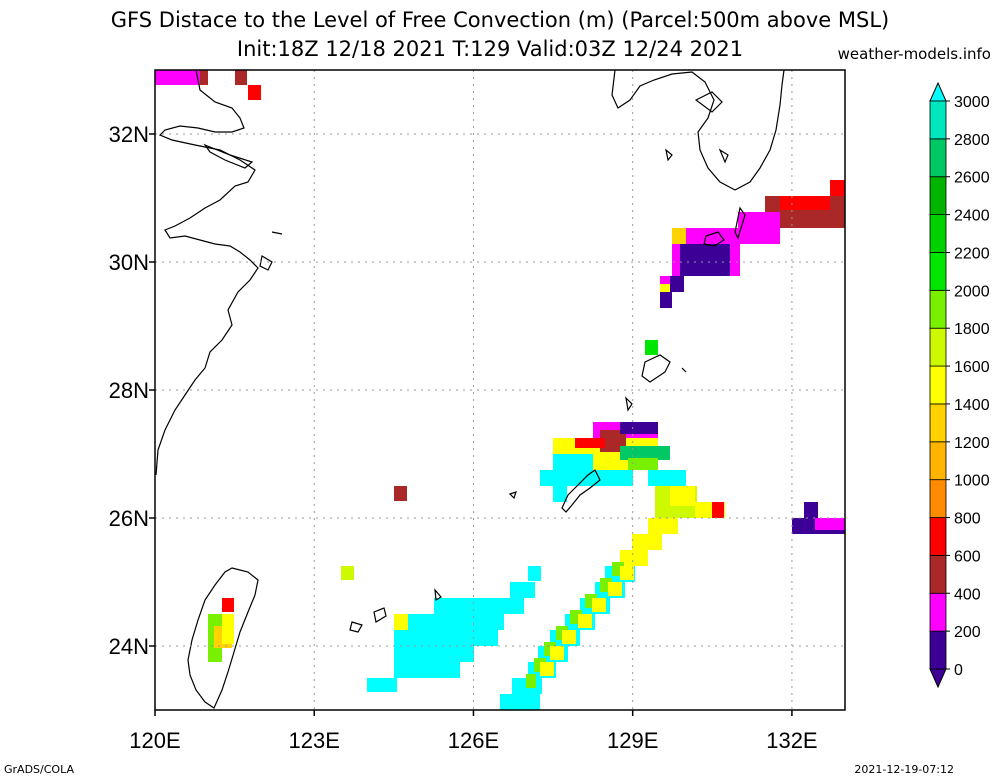 The height and width of the screenshot is (779, 1000). Describe the element at coordinates (914, 54) in the screenshot. I see `credit-label: weather-models.info` at that location.